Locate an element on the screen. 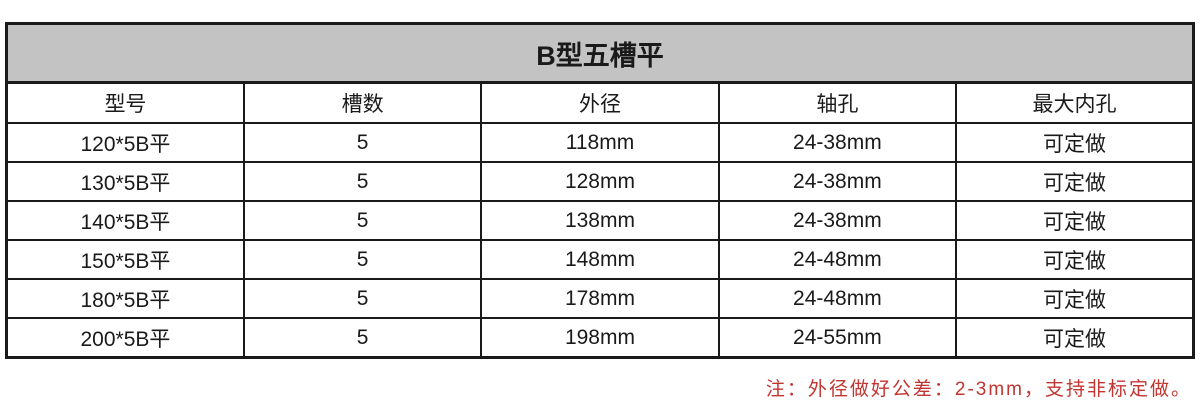  table-row: 150*5B平 5 148mm 24-48mm 可定做 is located at coordinates (600, 259).